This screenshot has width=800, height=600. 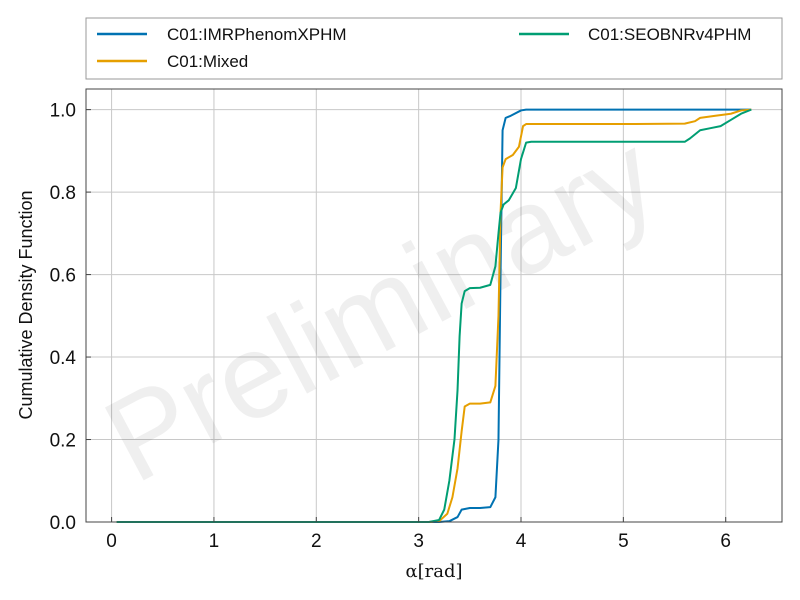 I want to click on y-tick-label: 0.2, so click(x=63, y=441).